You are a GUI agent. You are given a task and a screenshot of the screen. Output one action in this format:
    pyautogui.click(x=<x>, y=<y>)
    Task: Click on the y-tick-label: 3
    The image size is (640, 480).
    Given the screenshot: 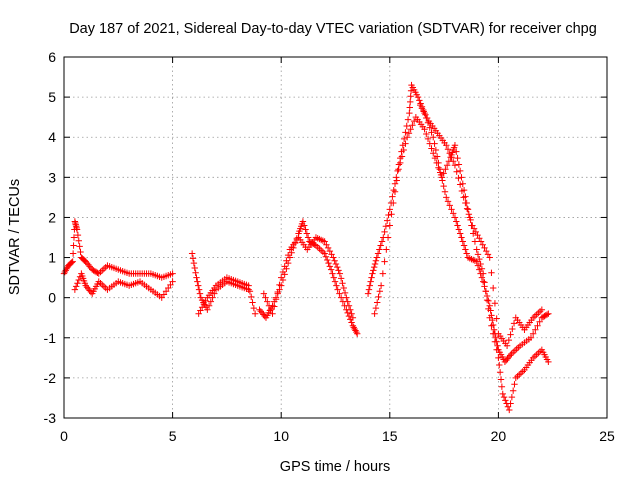 What is the action you would take?
    pyautogui.click(x=52, y=177)
    